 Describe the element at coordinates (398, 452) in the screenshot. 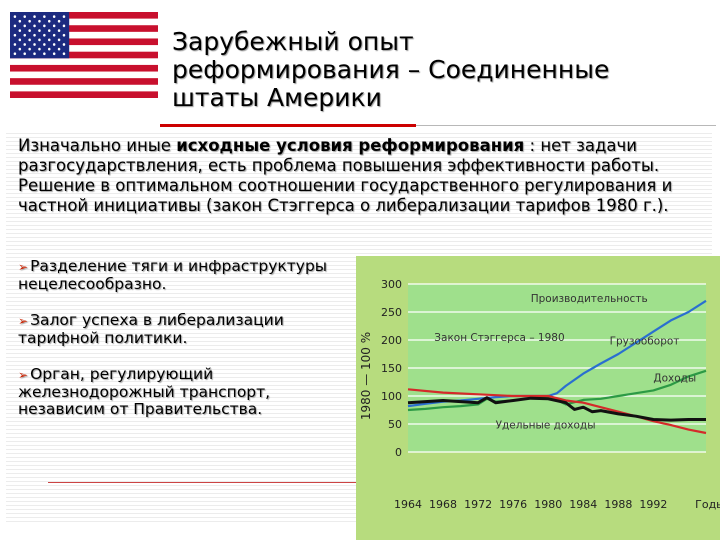

I see `y-tick-label: 0` at that location.